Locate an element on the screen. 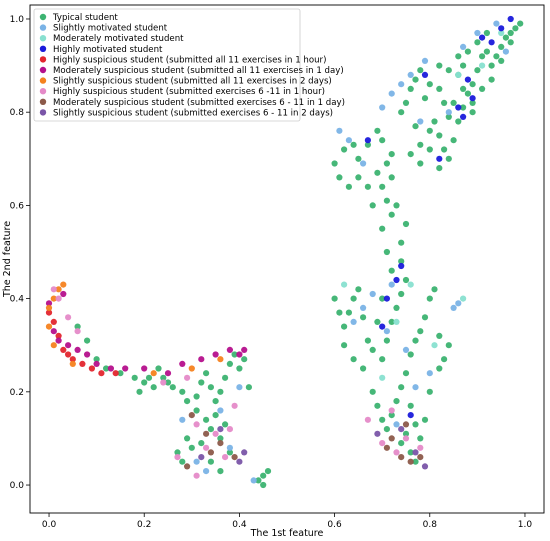 This screenshot has height=541, width=550. x-axis-label: The 1st feature is located at coordinates (287, 533).